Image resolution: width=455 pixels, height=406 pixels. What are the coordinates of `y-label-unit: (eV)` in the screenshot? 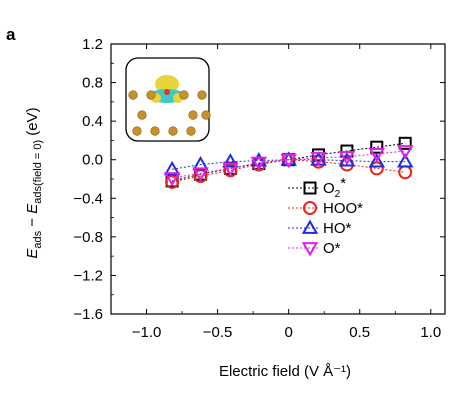 It's located at (32, 123).